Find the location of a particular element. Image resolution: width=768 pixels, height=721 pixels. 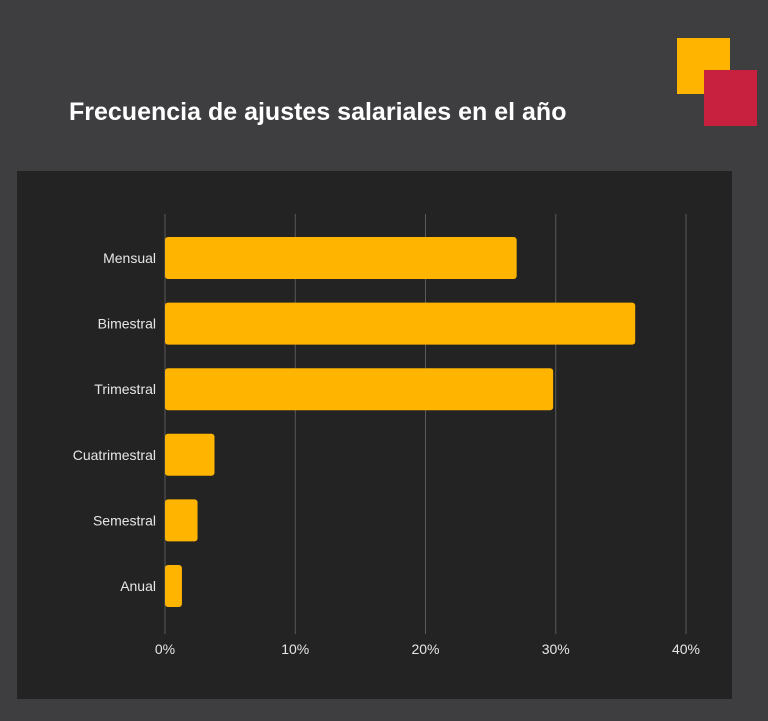

y-category-label: Bimestral is located at coordinates (127, 324).